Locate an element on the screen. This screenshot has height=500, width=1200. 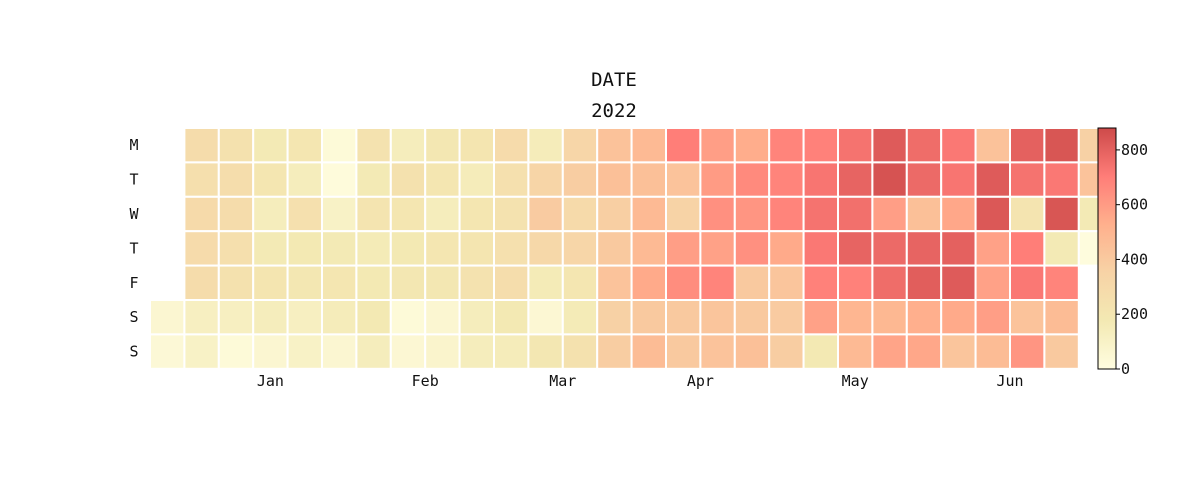
colorbar: 0 200 400 600 800 is located at coordinates (1122, 252).